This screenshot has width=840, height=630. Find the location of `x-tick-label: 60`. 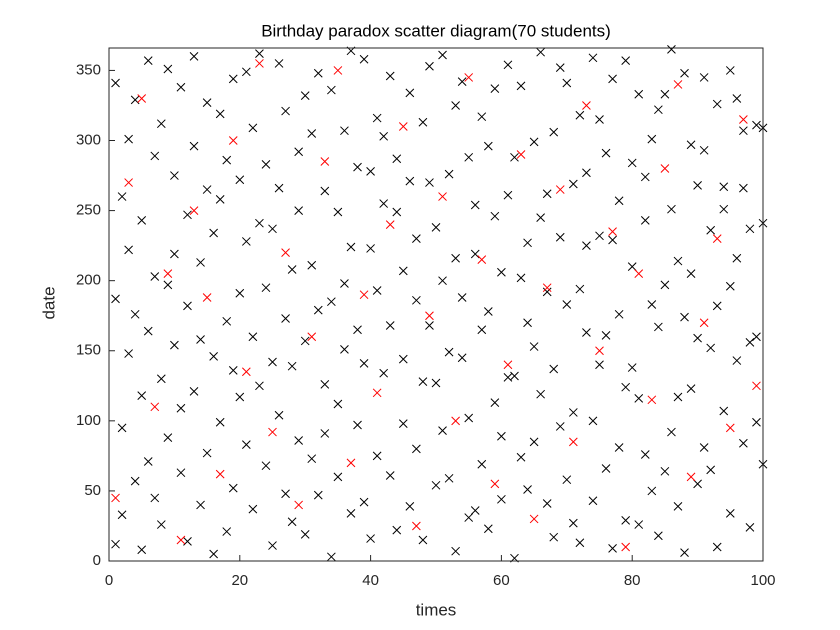

x-tick-label: 60 is located at coordinates (501, 580).